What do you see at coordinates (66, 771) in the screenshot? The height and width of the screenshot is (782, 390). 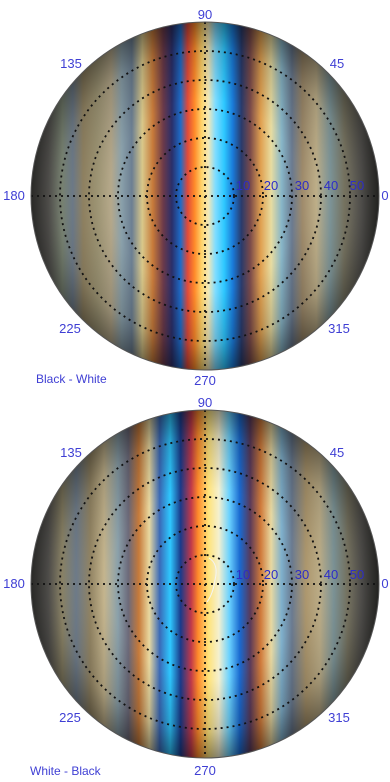 I see `plot-caption: White - Black` at bounding box center [66, 771].